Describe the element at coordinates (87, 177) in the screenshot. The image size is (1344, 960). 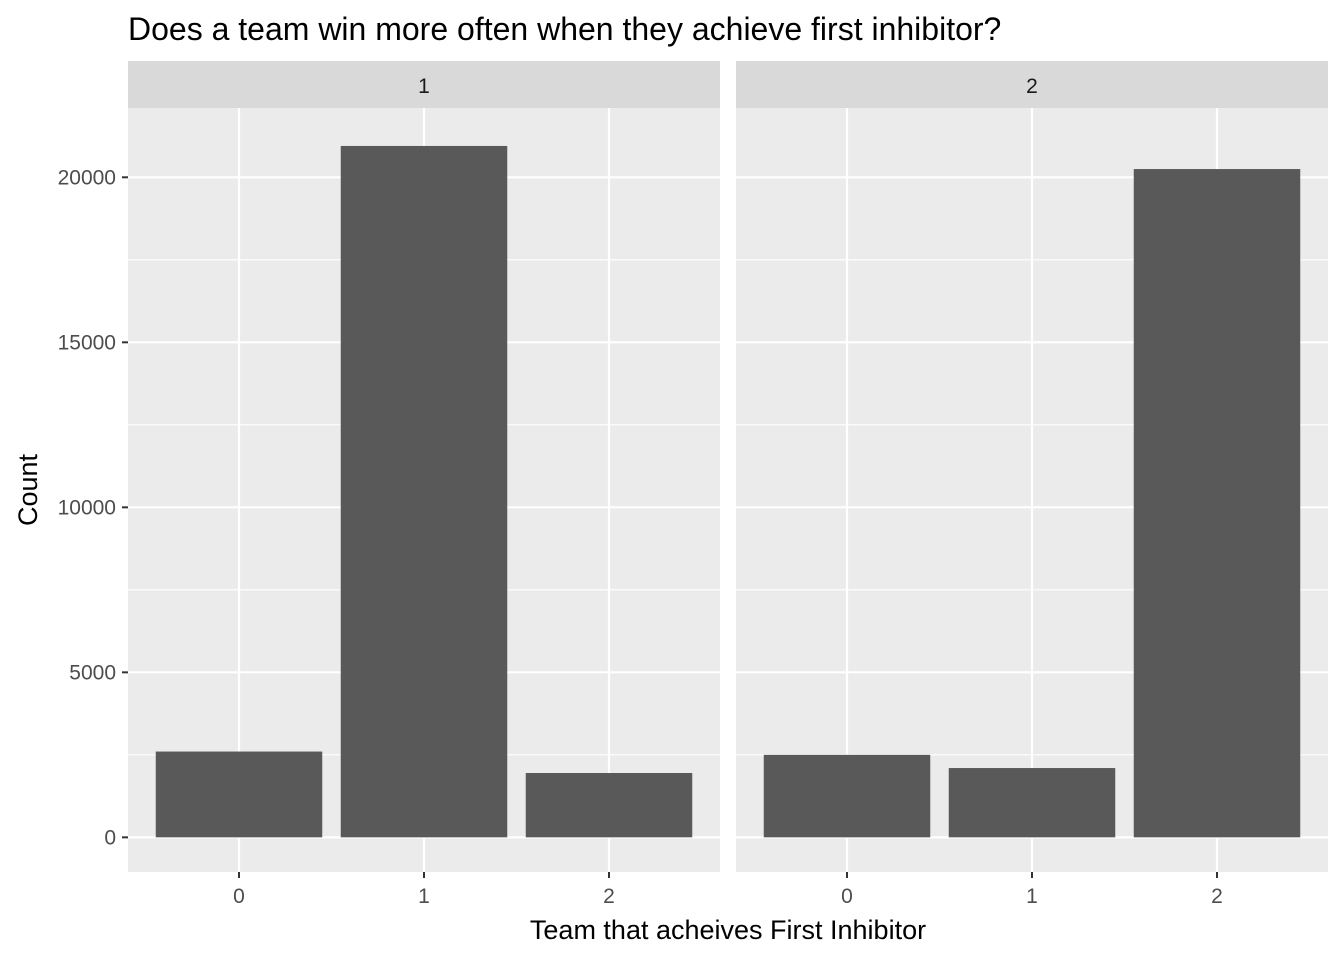
I see `y-tick-label: 20000` at that location.